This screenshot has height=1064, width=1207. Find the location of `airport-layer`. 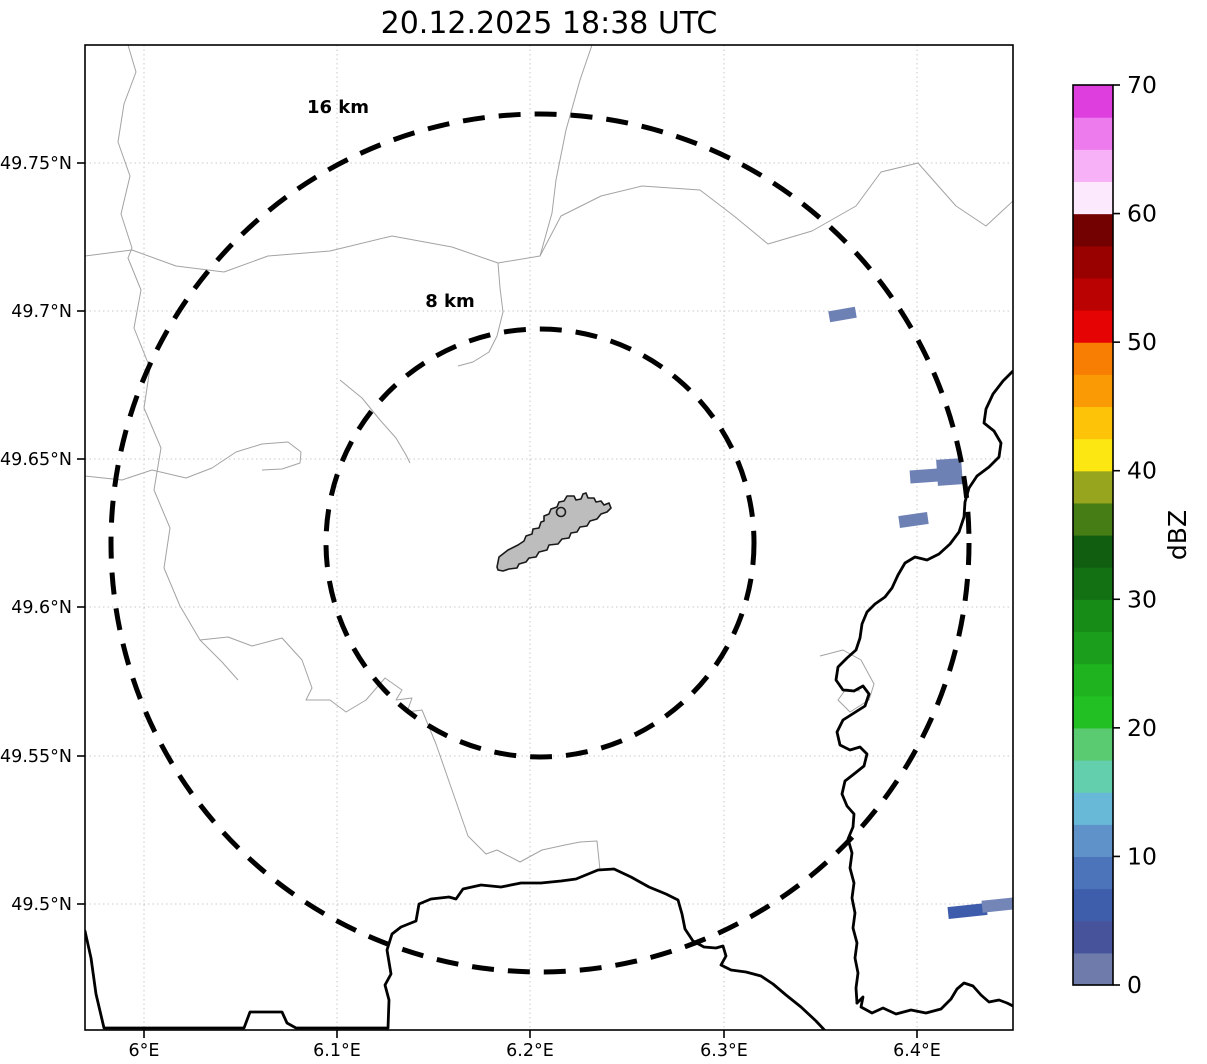

airport-layer is located at coordinates (554, 532).